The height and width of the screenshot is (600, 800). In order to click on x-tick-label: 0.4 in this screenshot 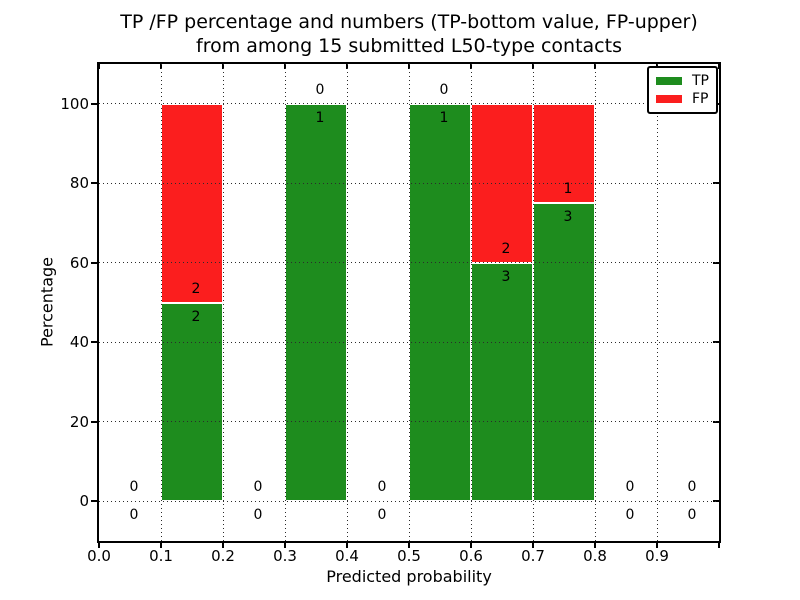, I will do `click(347, 556)`.